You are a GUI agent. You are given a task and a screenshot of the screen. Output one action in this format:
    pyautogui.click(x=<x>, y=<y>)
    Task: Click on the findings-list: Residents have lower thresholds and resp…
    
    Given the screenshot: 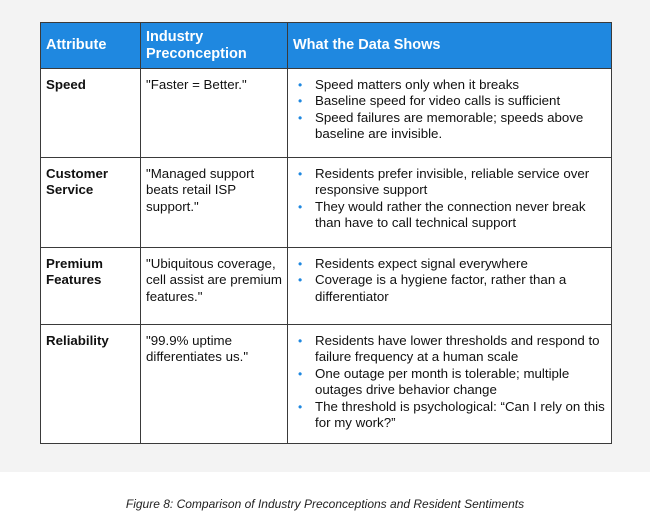 What is the action you would take?
    pyautogui.click(x=449, y=382)
    